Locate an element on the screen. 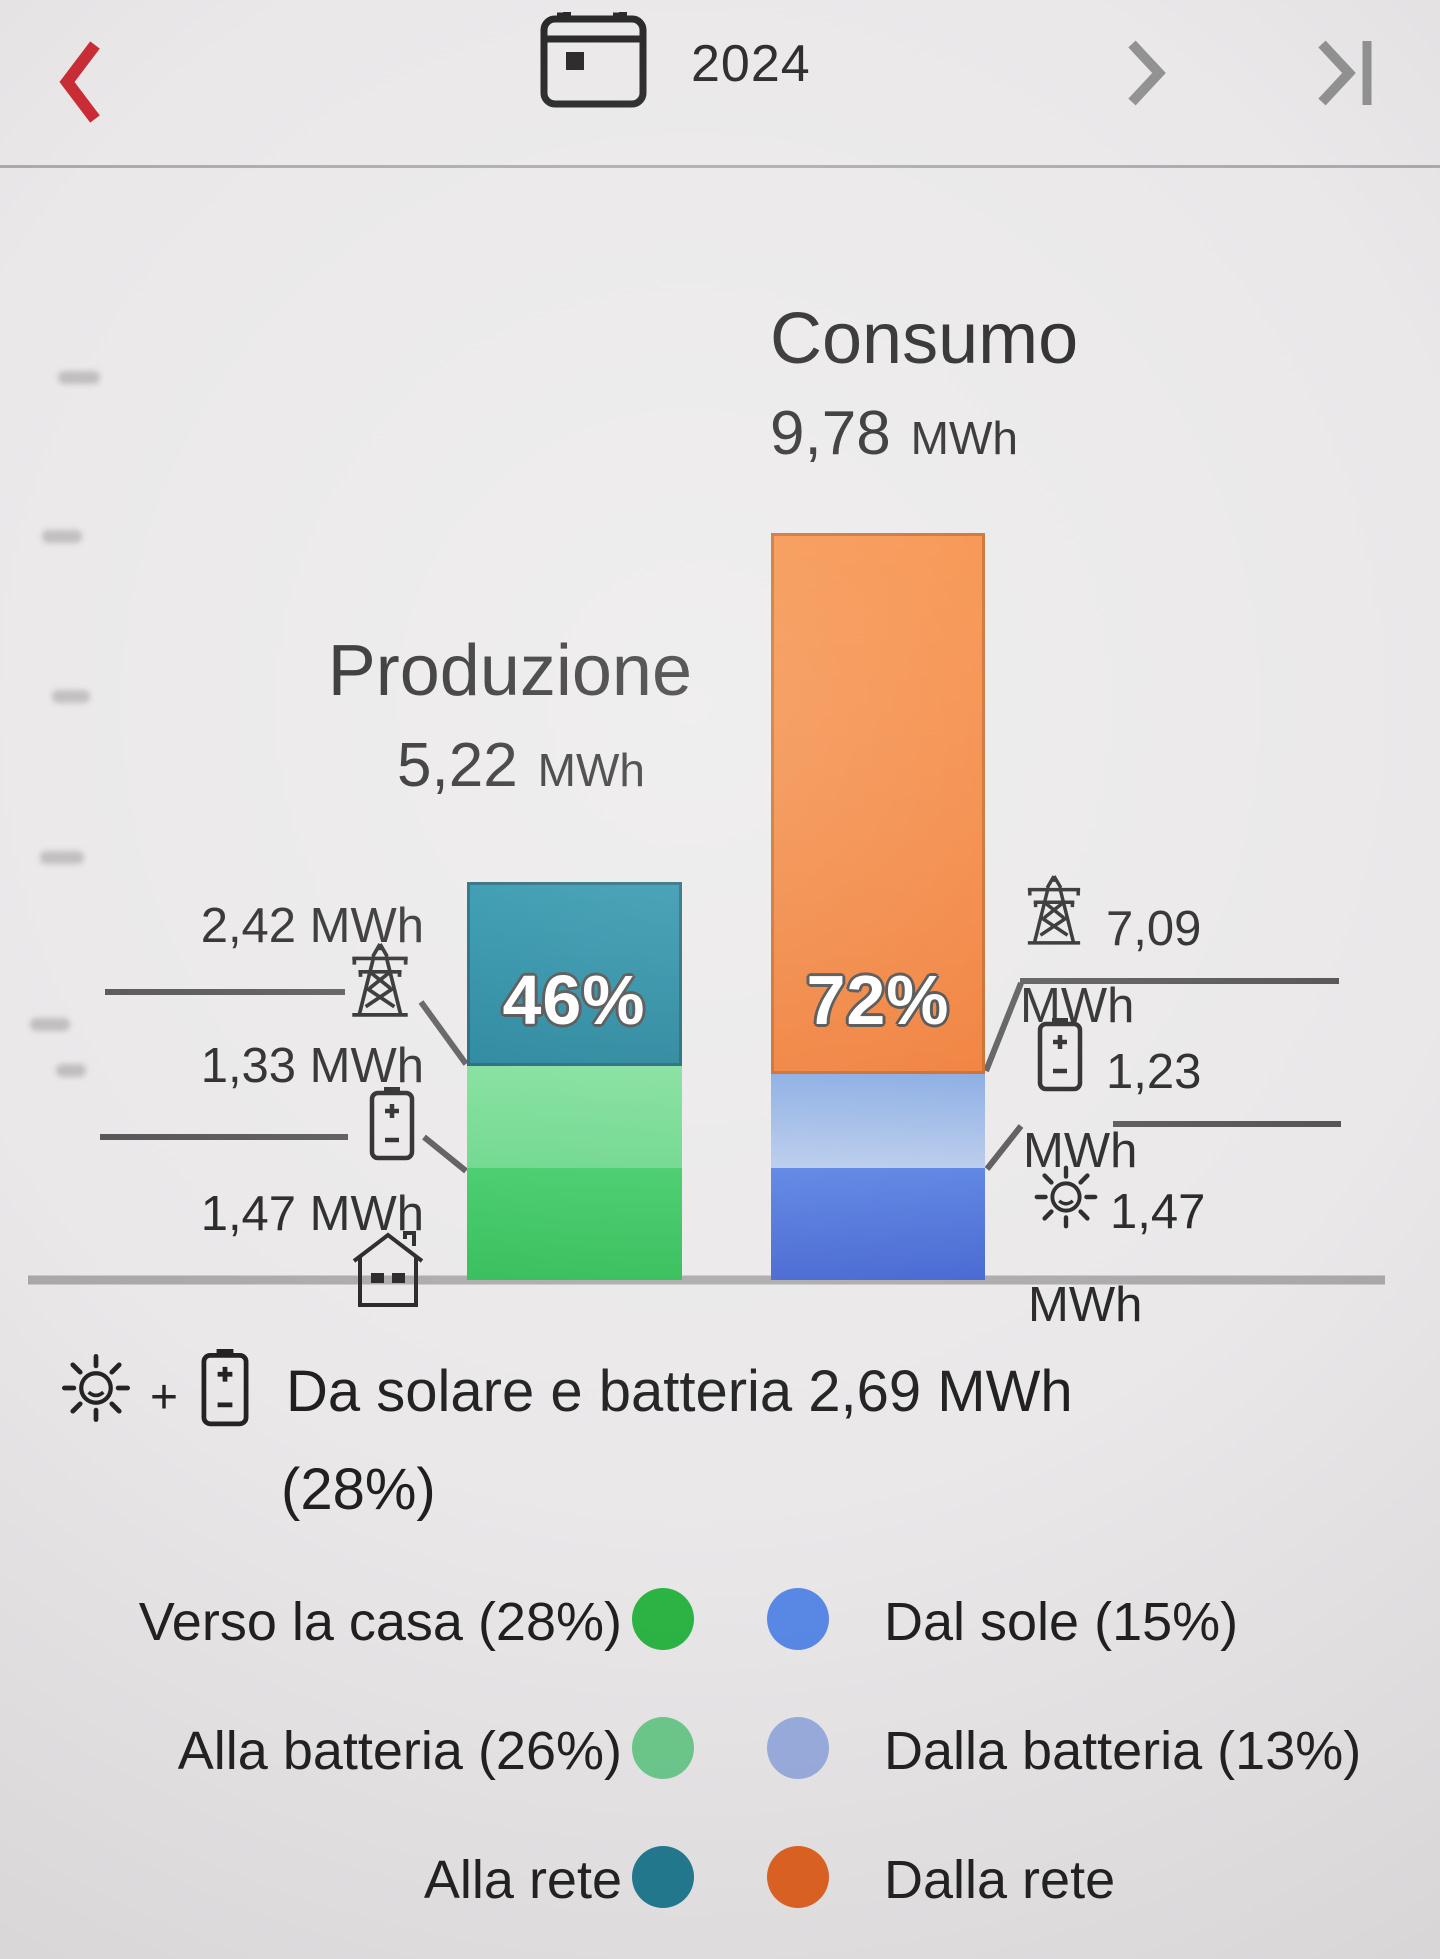 The height and width of the screenshot is (1959, 1440). next-period-button is located at coordinates (1146, 73).